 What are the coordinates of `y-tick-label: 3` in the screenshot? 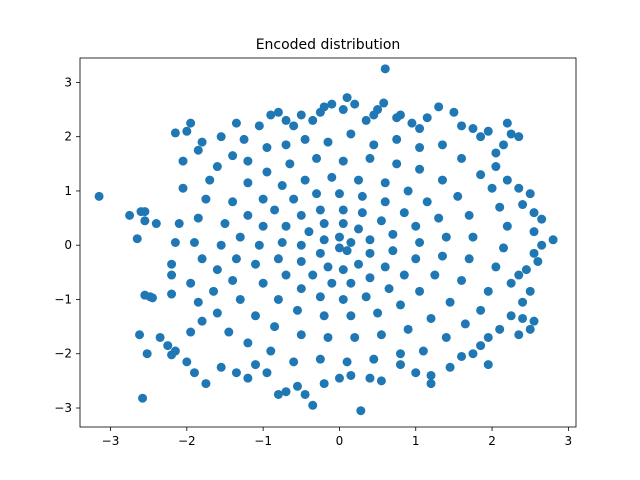 It's located at (68, 82).